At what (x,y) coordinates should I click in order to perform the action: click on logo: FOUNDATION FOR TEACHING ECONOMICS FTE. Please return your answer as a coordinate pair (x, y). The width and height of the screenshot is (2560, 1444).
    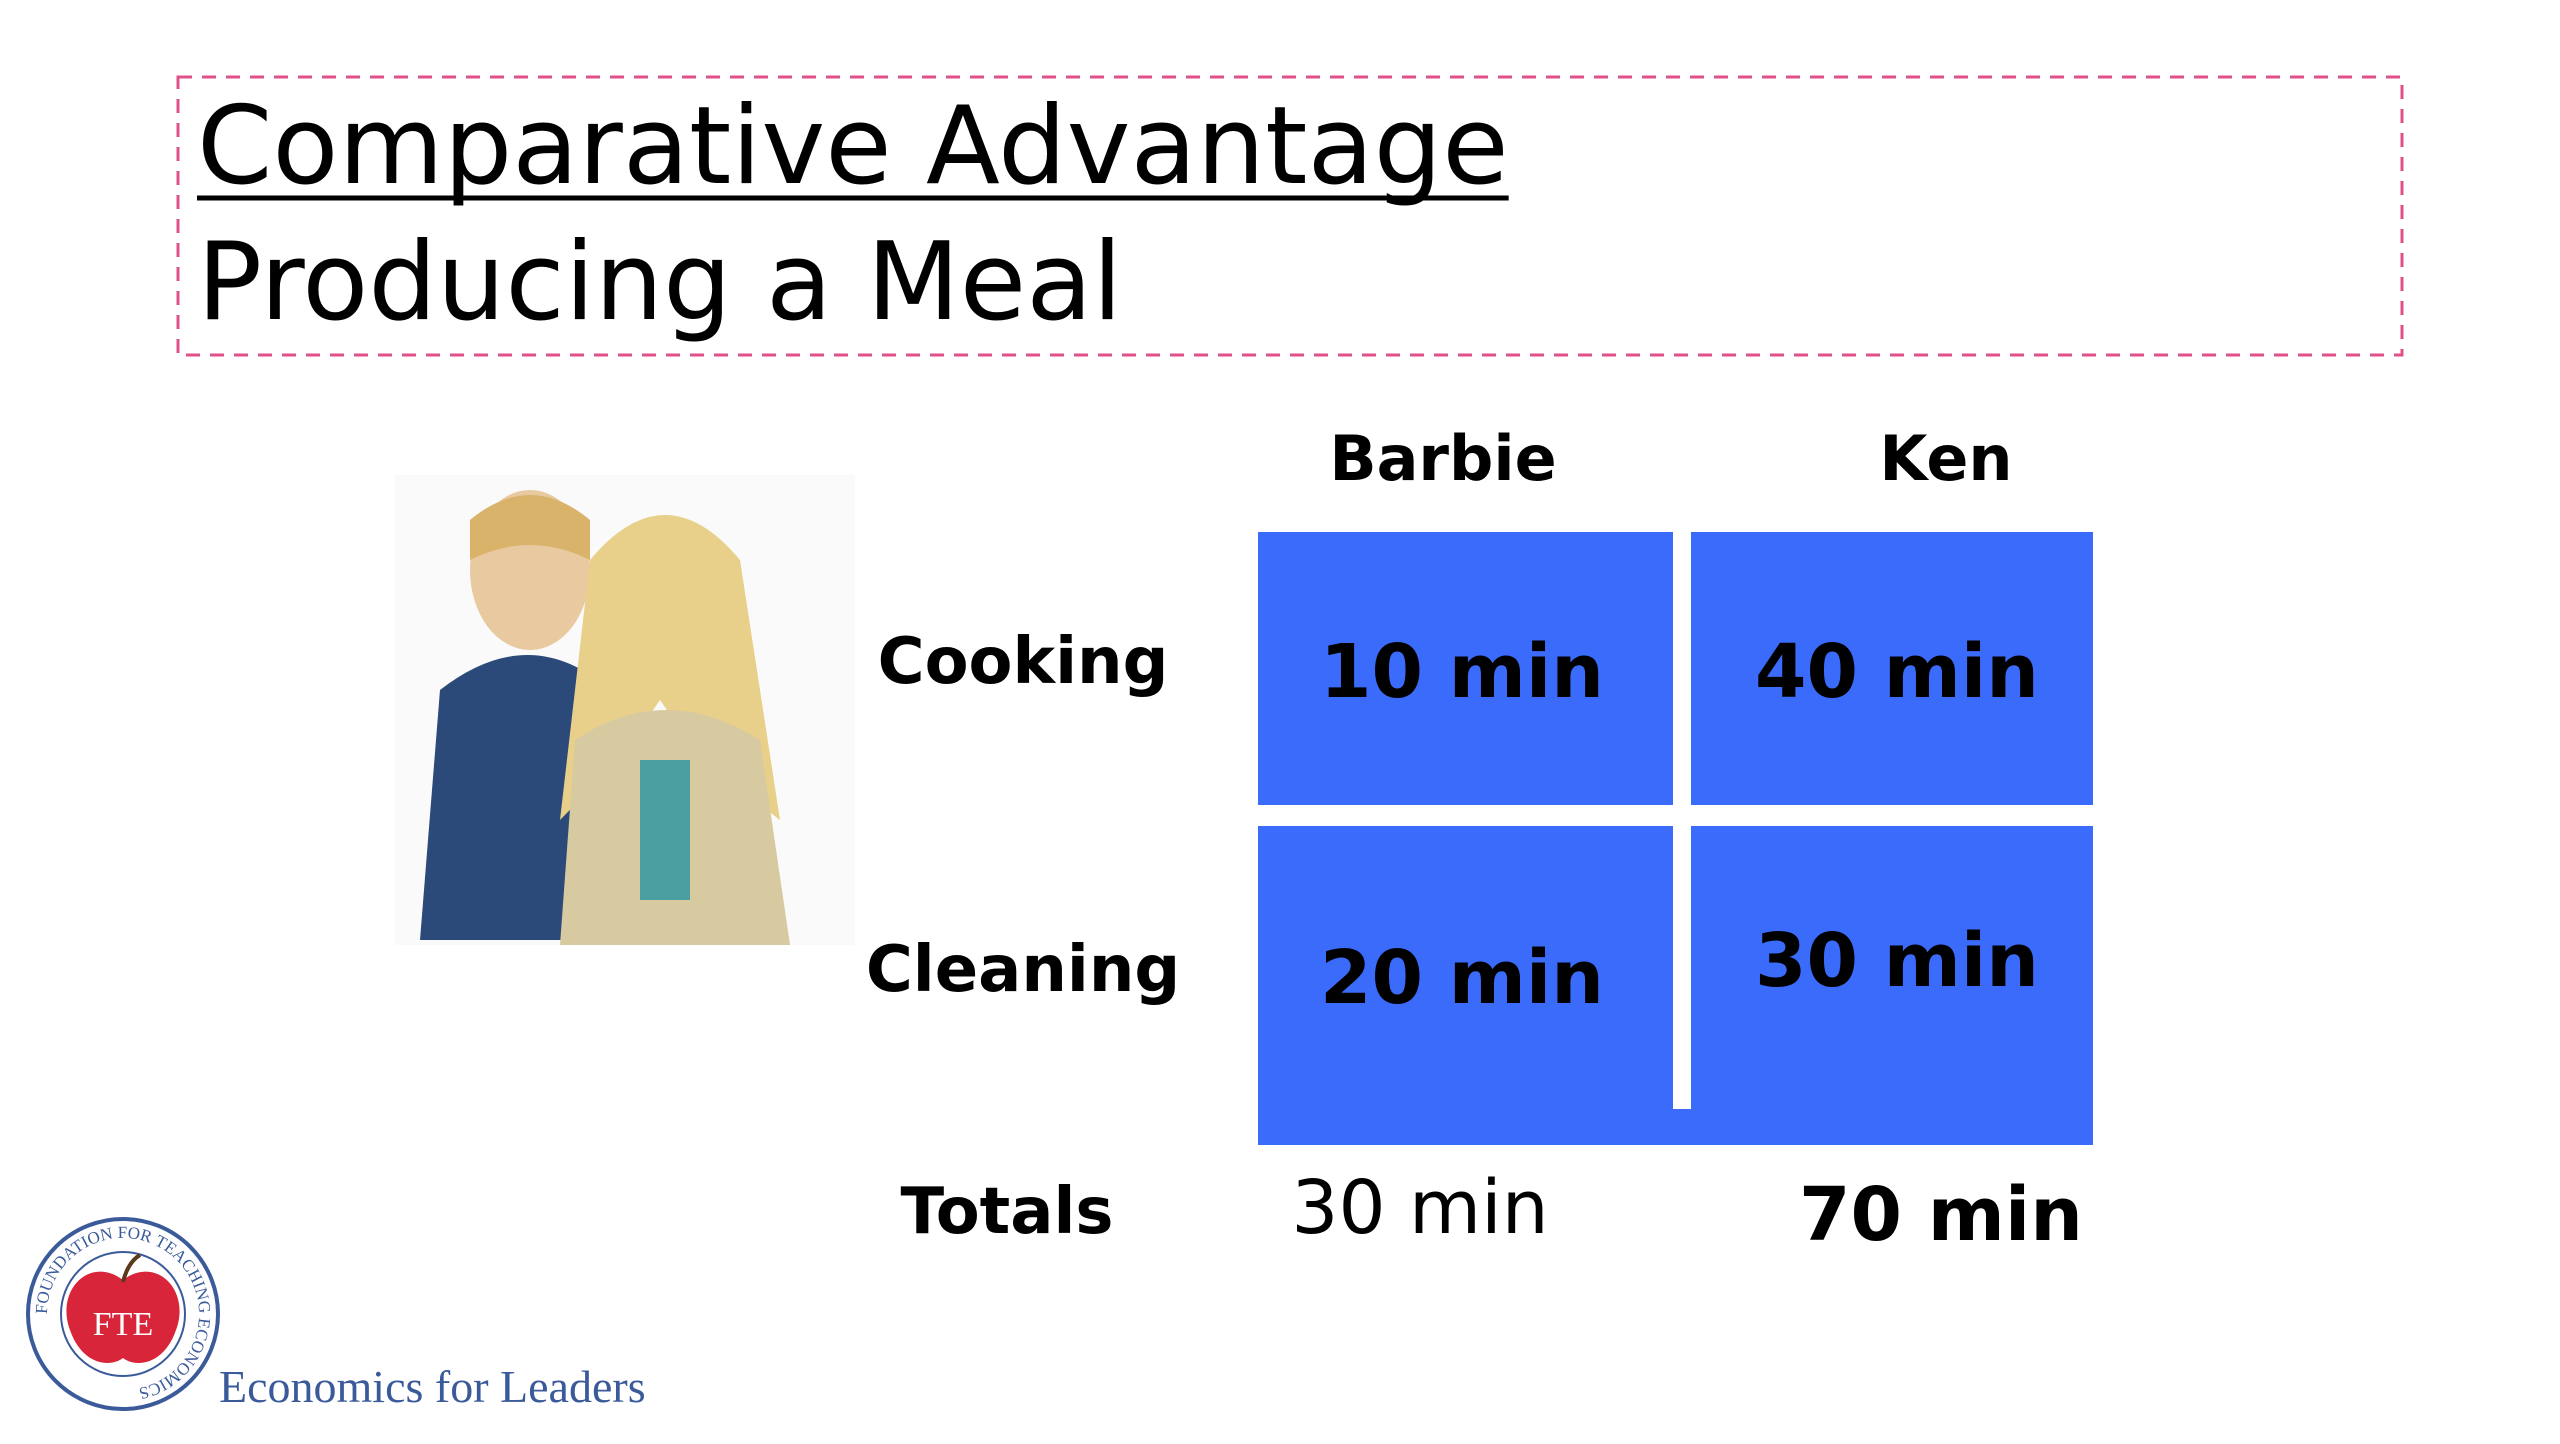
    Looking at the image, I should click on (123, 1314).